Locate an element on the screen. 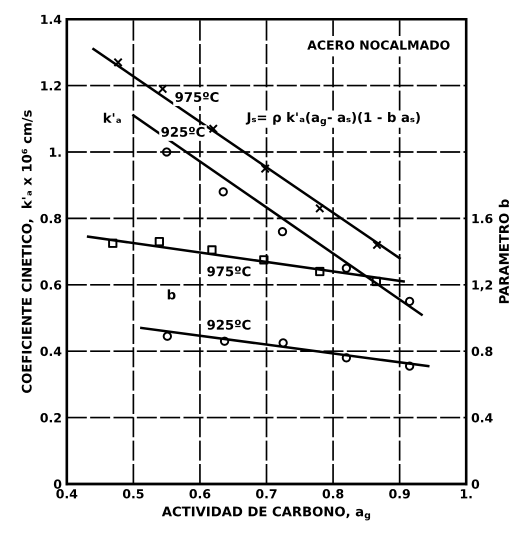 This screenshot has width=514, height=533. y2-tick-label: 0.8 is located at coordinates (482, 351).